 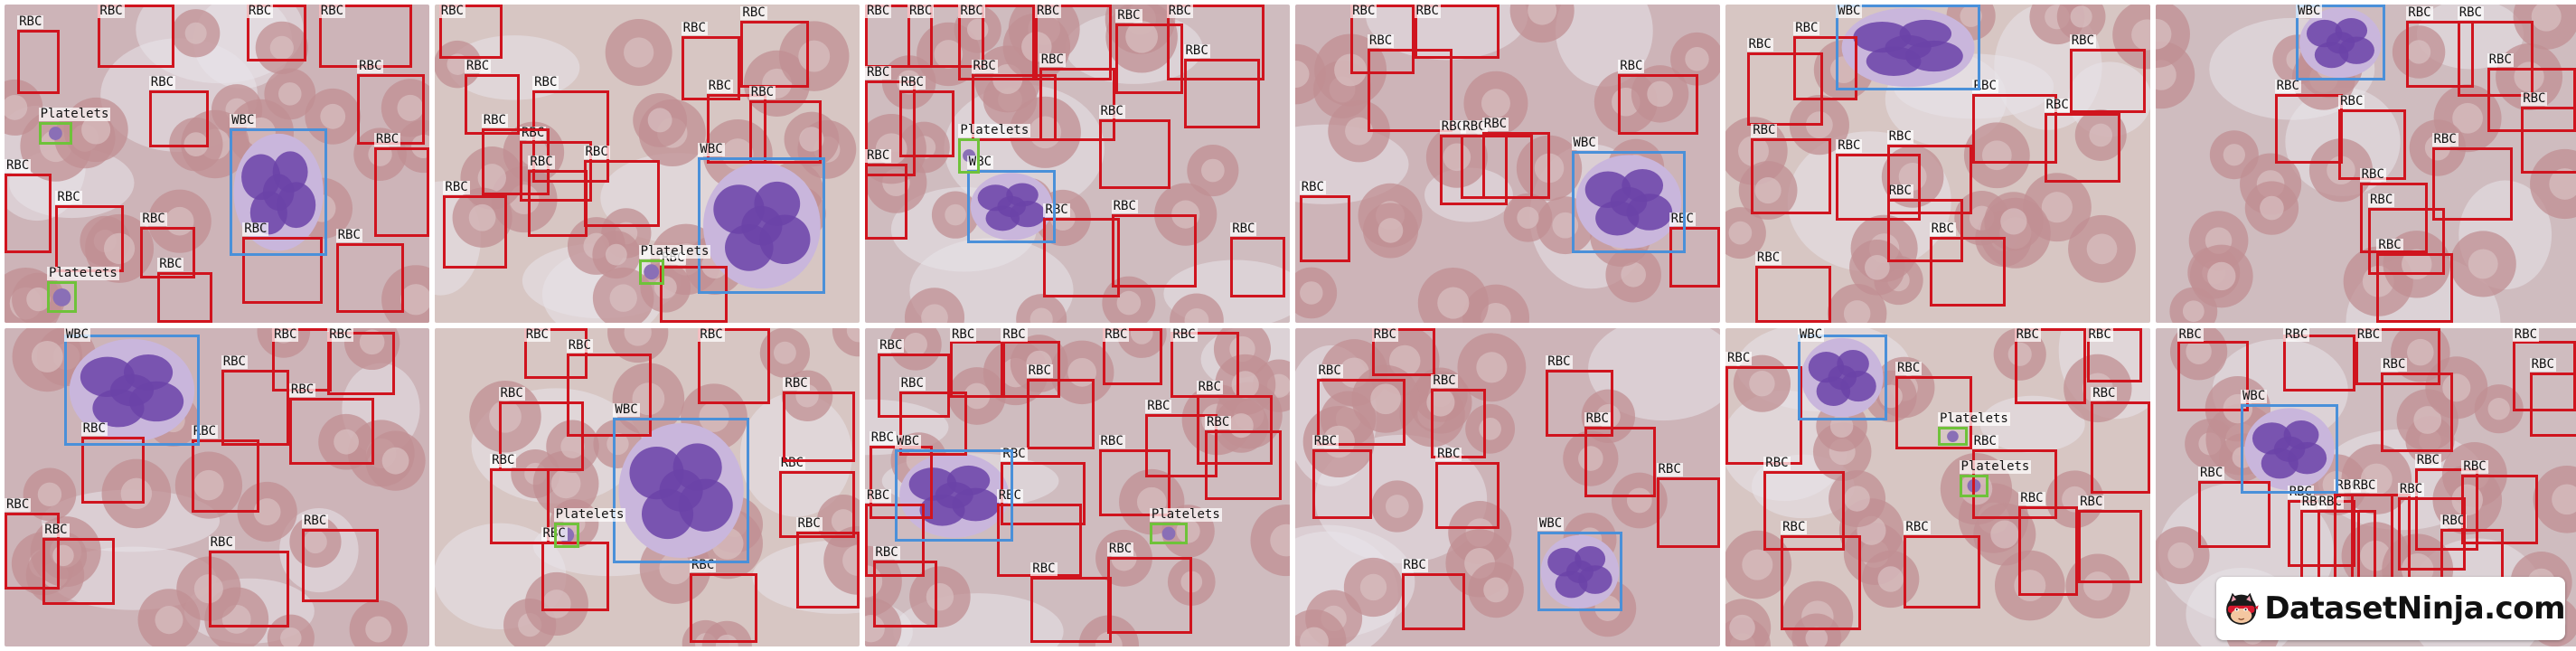 What do you see at coordinates (2415, 609) in the screenshot?
I see `brand-name: DatasetNinja.com` at bounding box center [2415, 609].